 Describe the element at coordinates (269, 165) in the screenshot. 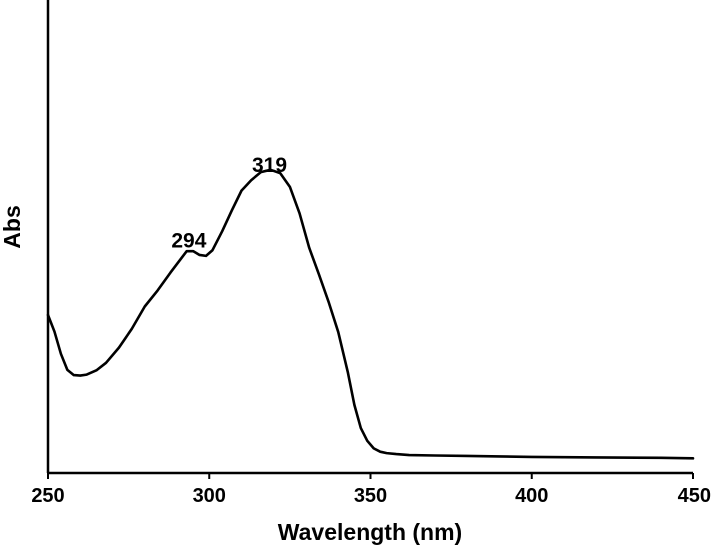

I see `peak-label-319: 319` at that location.